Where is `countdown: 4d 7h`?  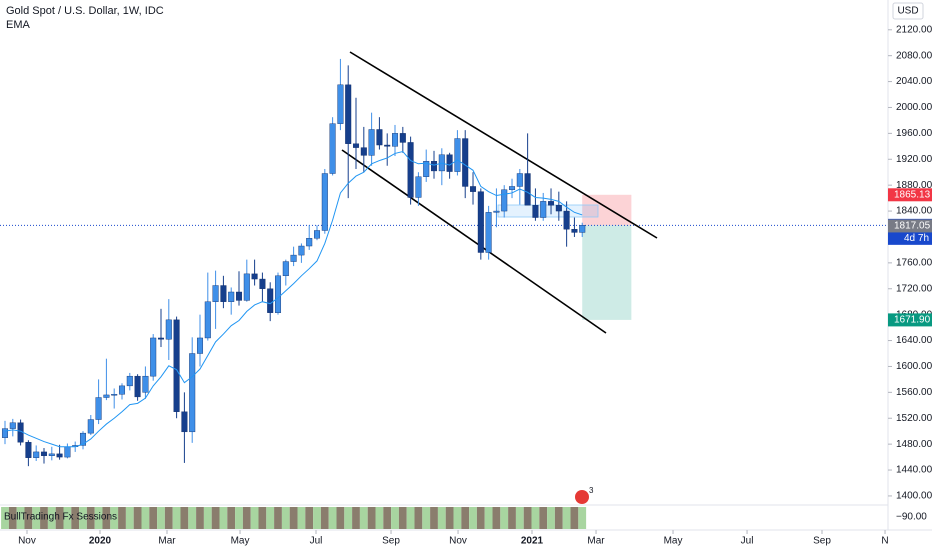
countdown: 4d 7h is located at coordinates (916, 238).